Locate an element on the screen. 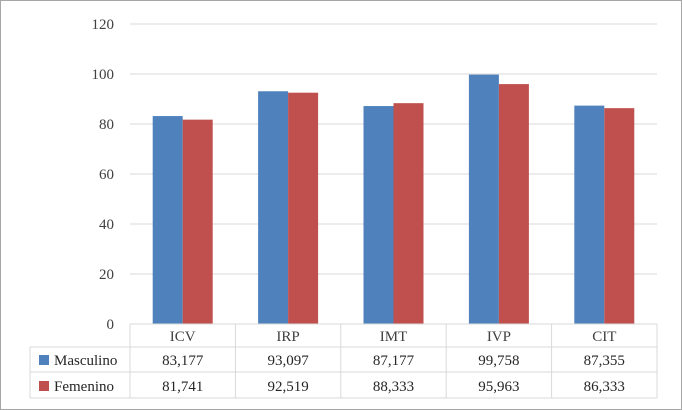 The width and height of the screenshot is (682, 410). y-tick-label: 20 is located at coordinates (106, 275).